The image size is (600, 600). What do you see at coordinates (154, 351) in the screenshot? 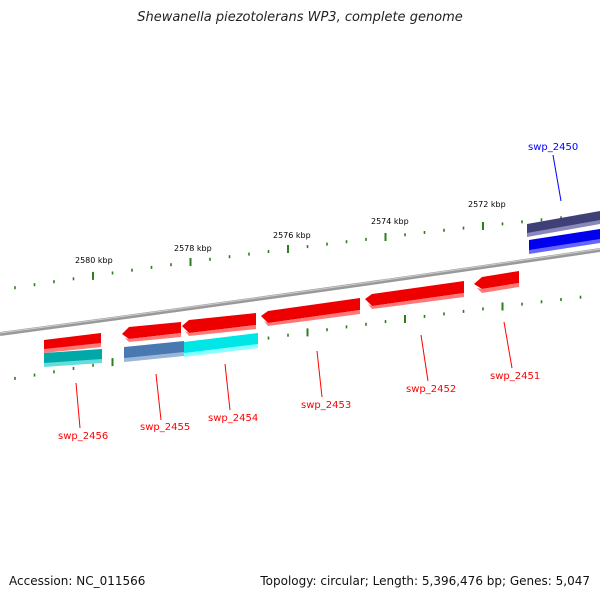
I see `gene-swp_2455-feature` at bounding box center [154, 351].